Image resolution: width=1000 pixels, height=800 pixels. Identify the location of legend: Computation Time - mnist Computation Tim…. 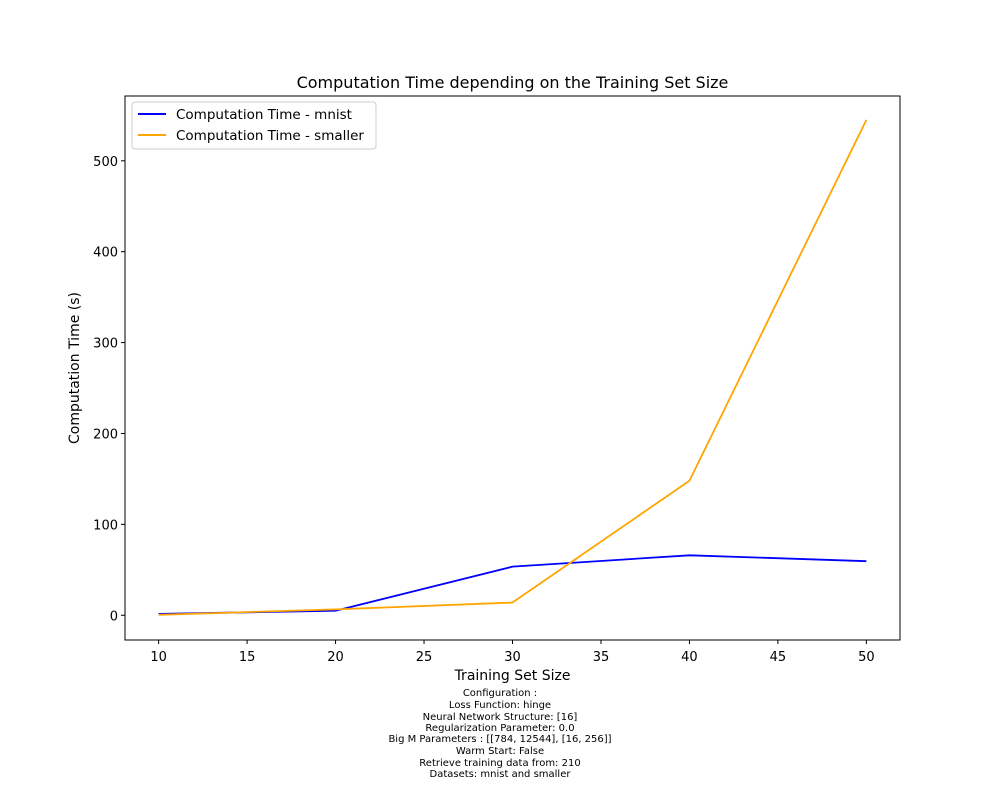
(254, 125).